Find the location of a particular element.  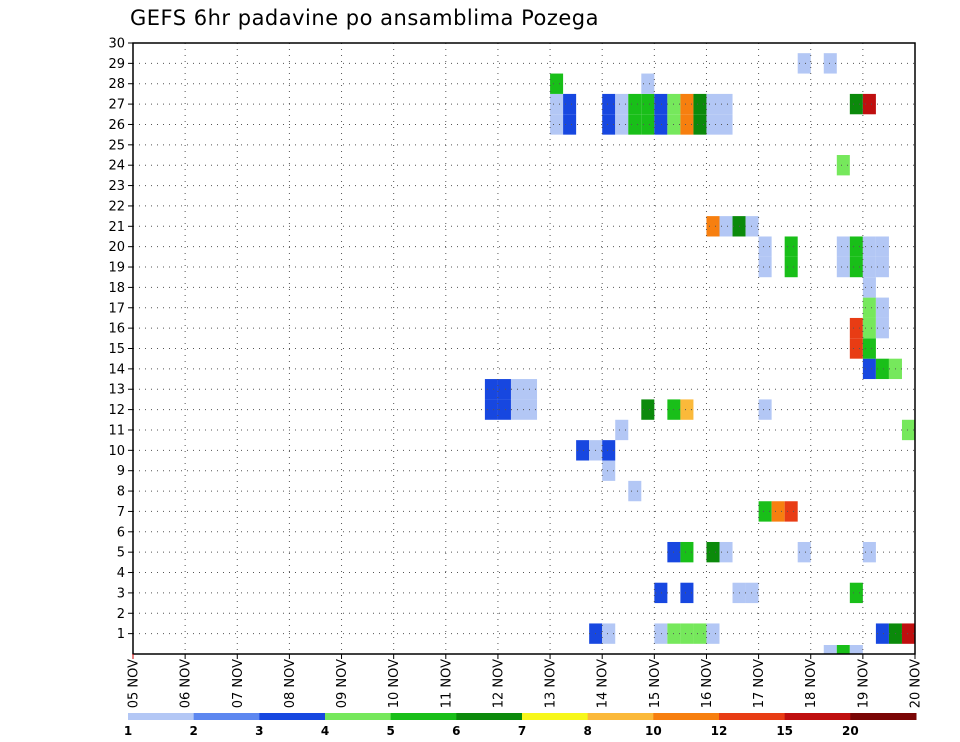

x-tick-label: 12 NOV is located at coordinates (498, 683).